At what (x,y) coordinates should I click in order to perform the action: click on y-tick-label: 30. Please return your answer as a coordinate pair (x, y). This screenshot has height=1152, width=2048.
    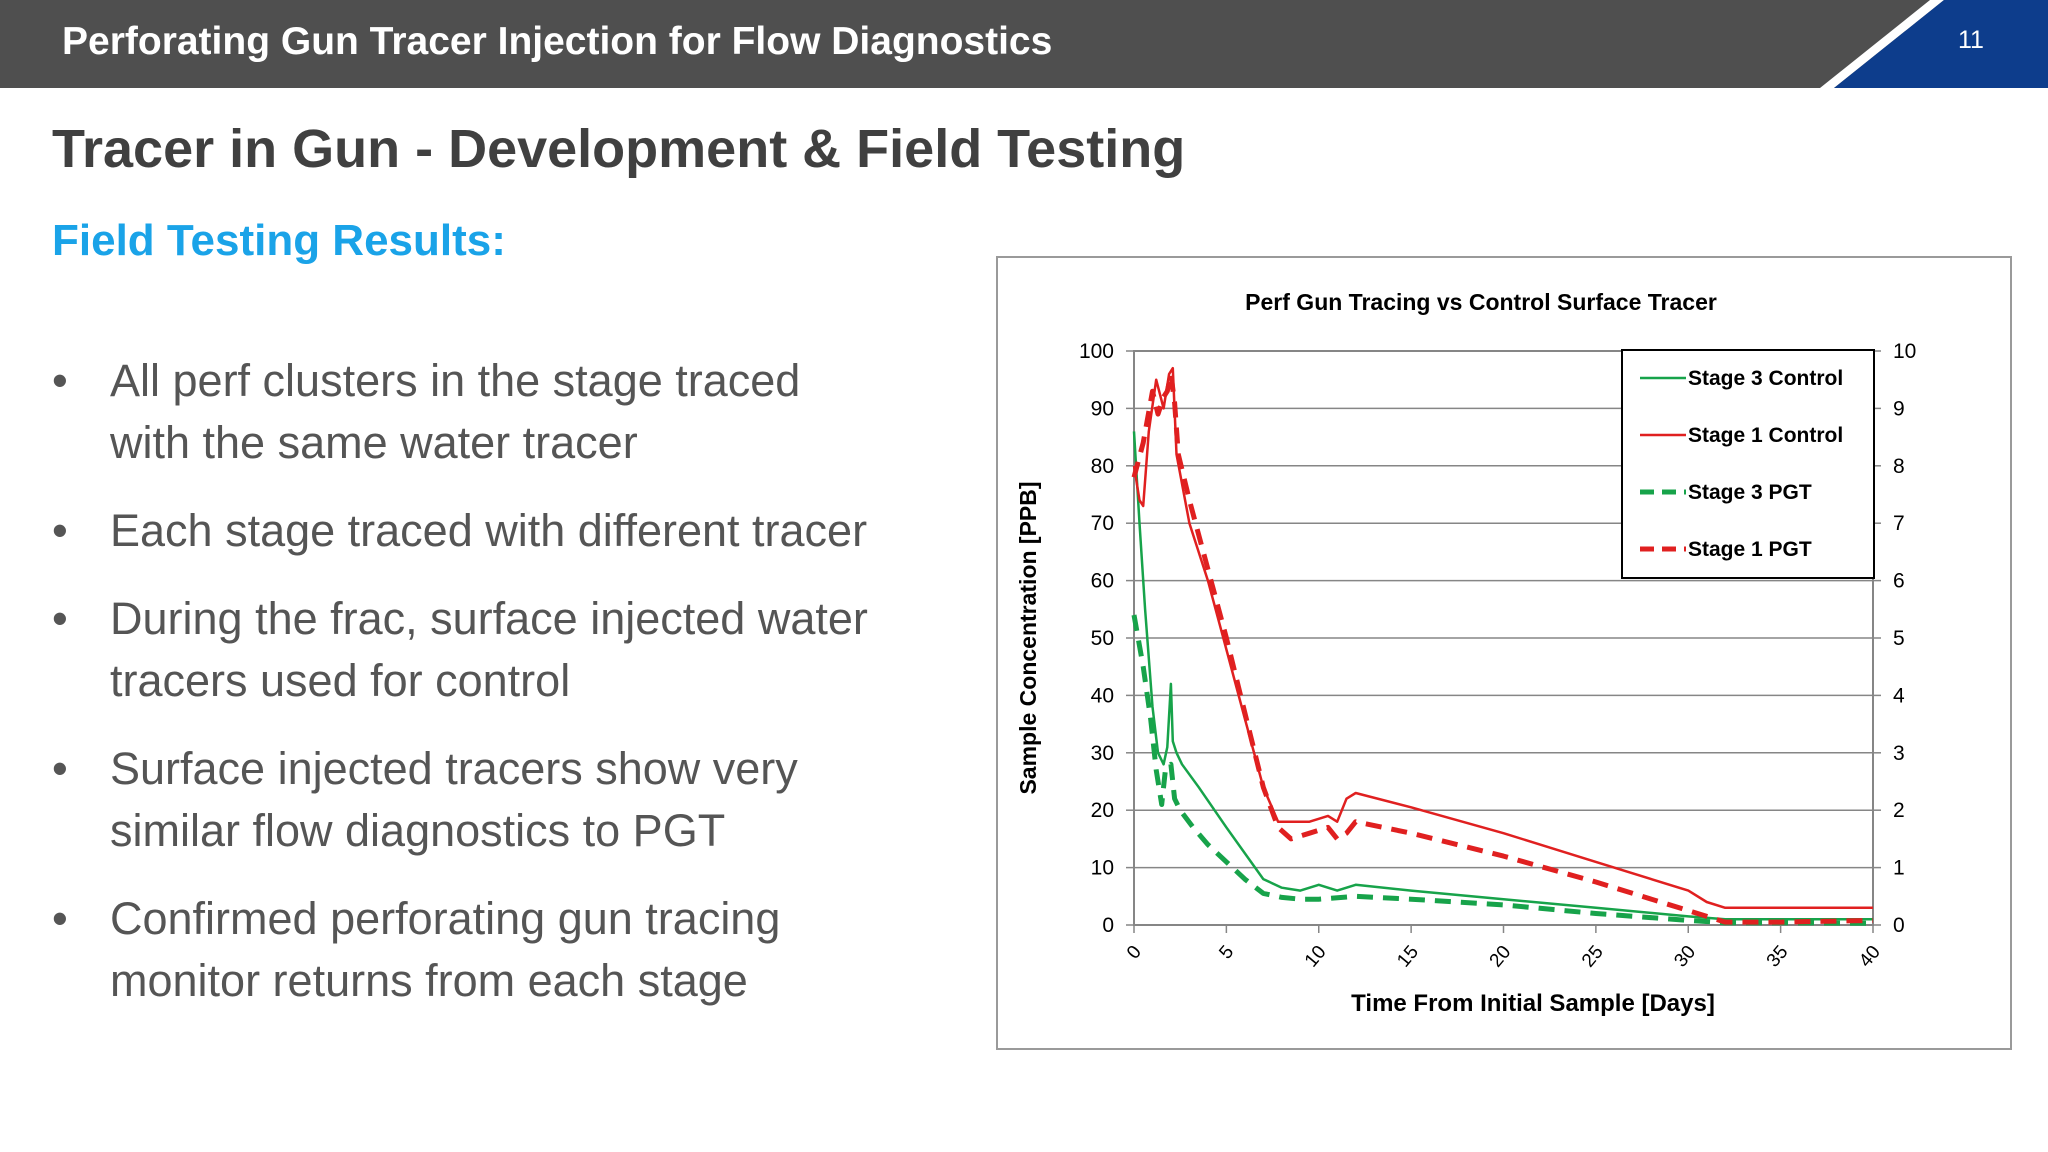
    Looking at the image, I should click on (1102, 753).